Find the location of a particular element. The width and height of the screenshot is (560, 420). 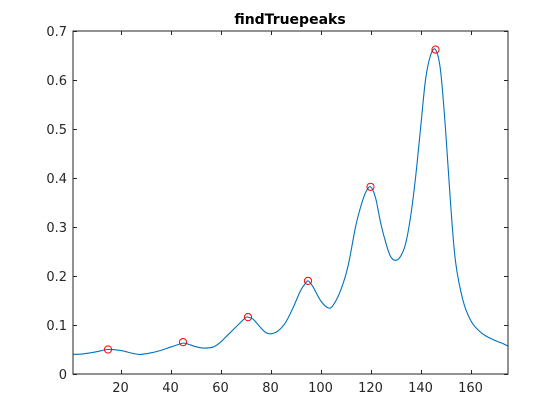

x-tick-label: 160 is located at coordinates (470, 388).